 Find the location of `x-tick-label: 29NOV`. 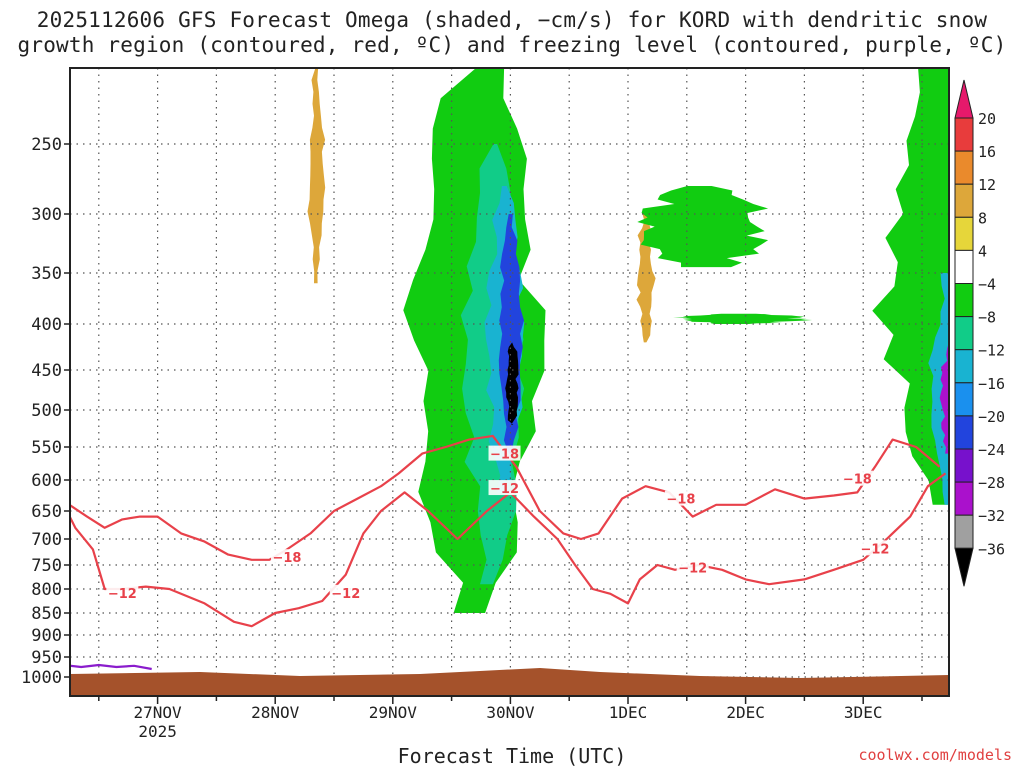

x-tick-label: 29NOV is located at coordinates (393, 712).